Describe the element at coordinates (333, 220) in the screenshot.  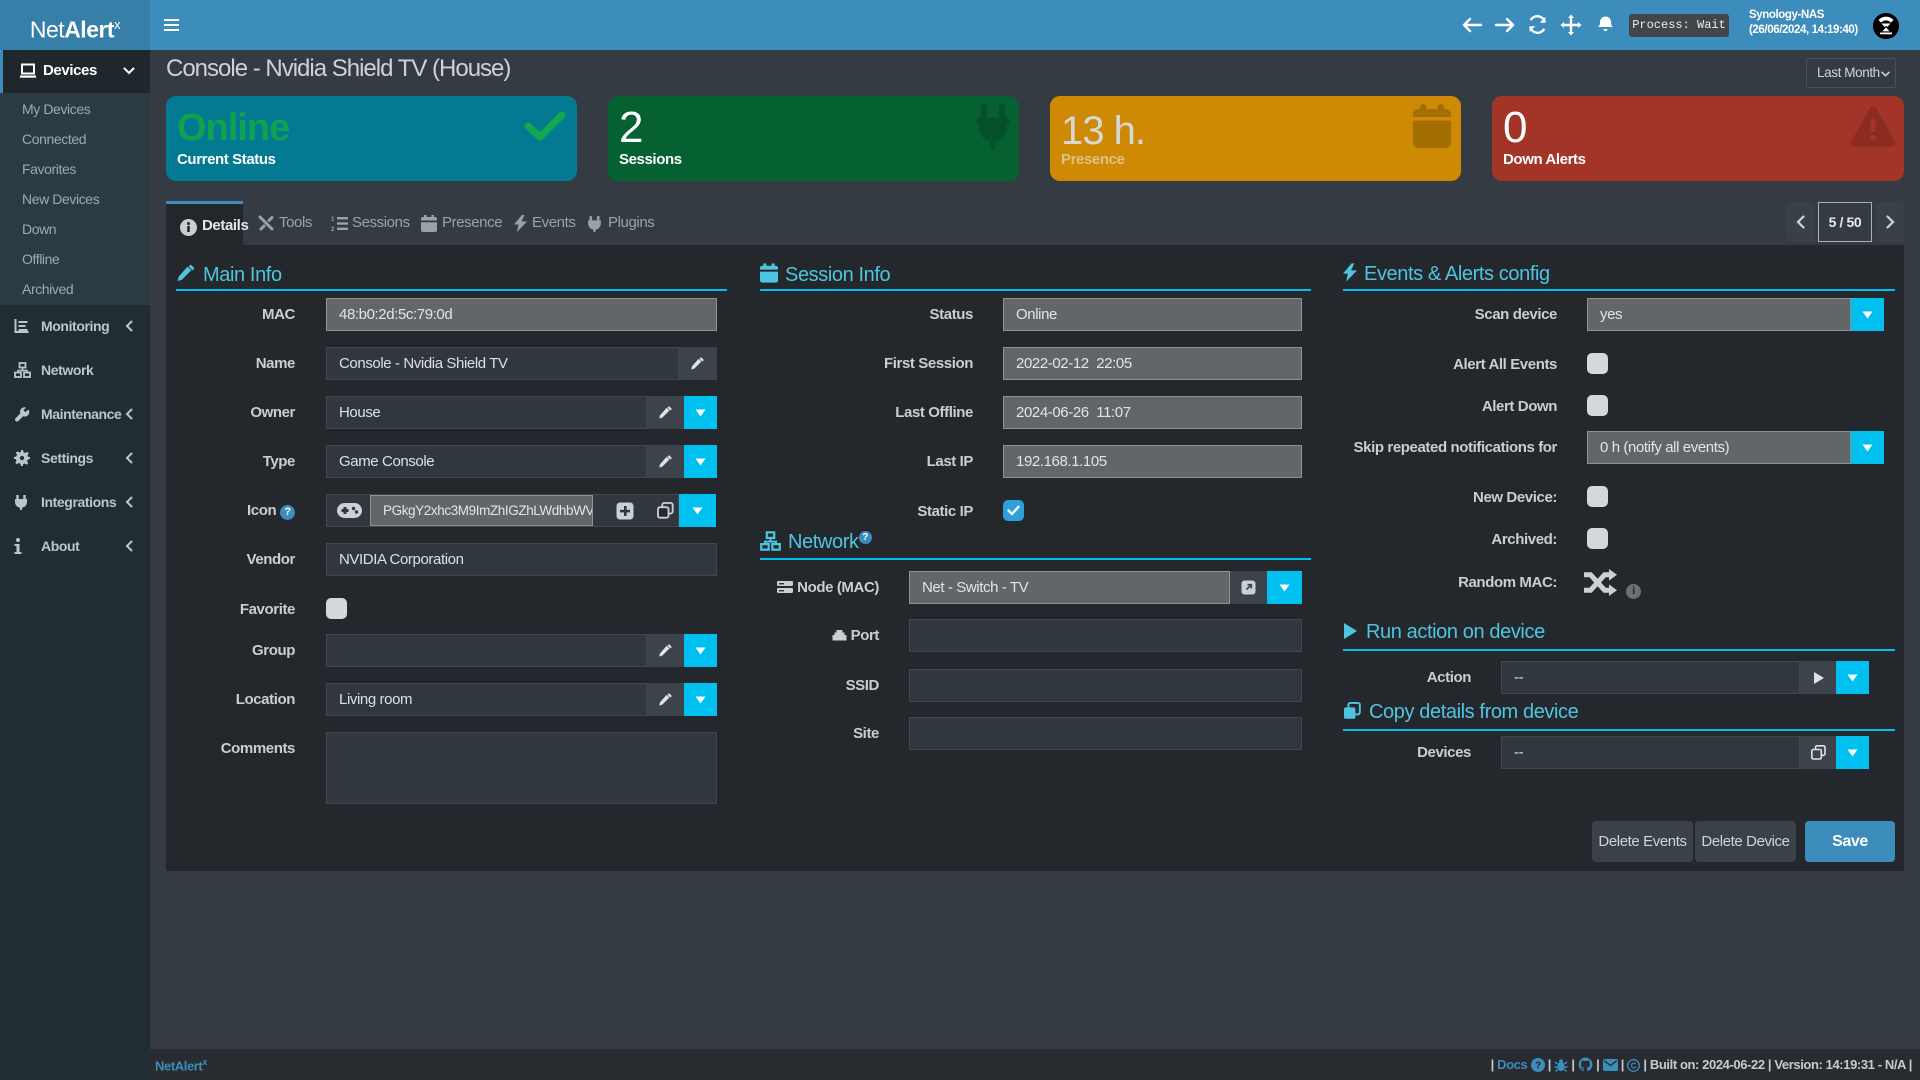
I see `svg-text: 1` at that location.